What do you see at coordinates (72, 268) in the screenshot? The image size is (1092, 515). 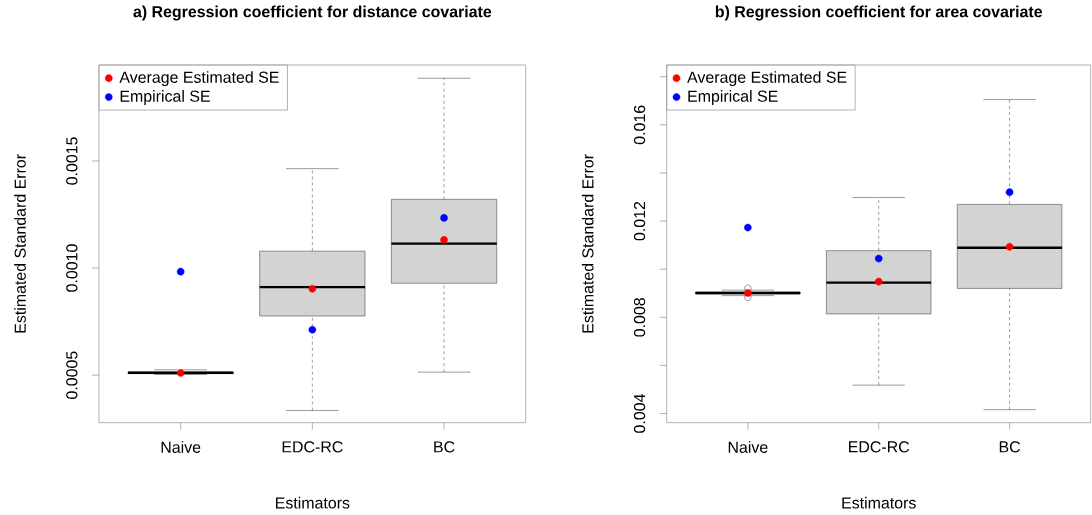 I see `y-tick-label: 0.0010` at bounding box center [72, 268].